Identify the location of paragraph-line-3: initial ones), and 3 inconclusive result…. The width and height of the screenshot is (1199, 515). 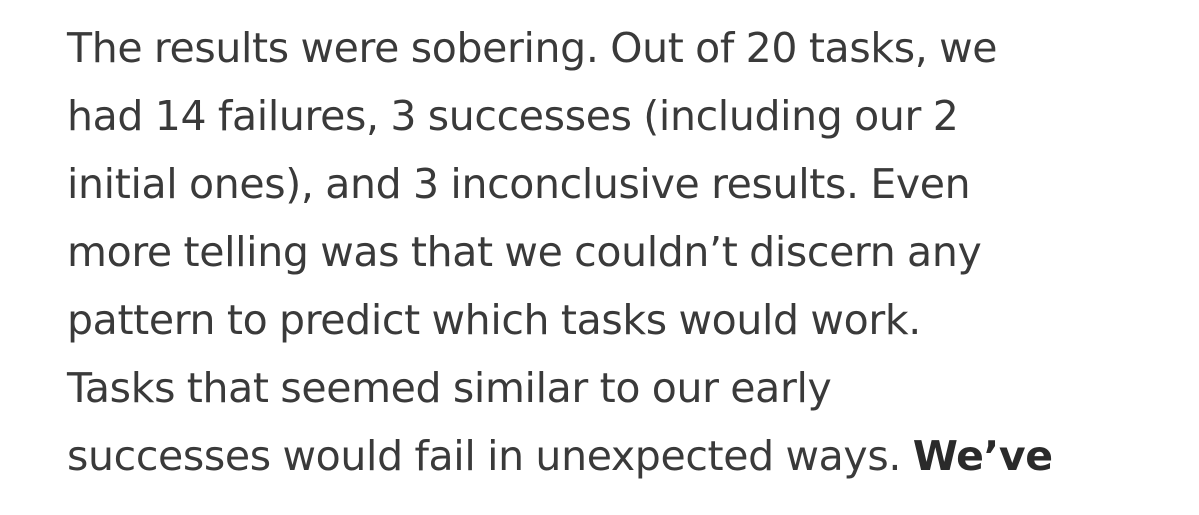
(519, 184).